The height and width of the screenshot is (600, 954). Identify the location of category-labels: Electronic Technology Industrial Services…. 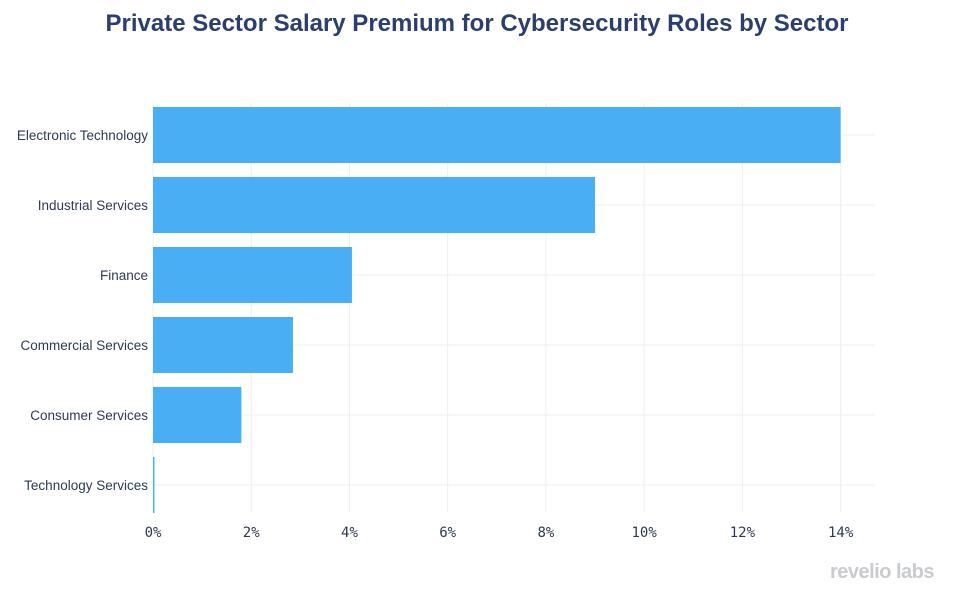
(82, 310).